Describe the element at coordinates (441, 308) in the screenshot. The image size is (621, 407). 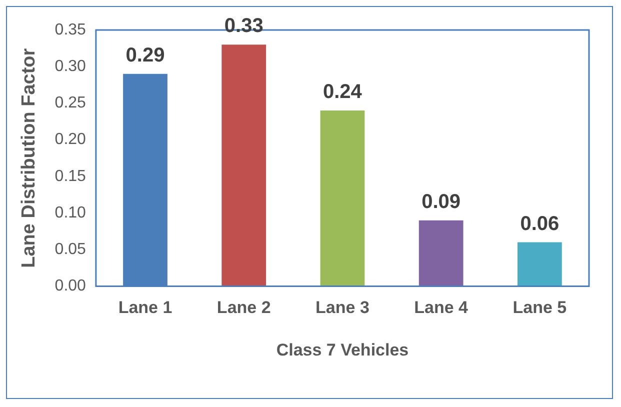
I see `x-tick-label: Lane 4` at that location.